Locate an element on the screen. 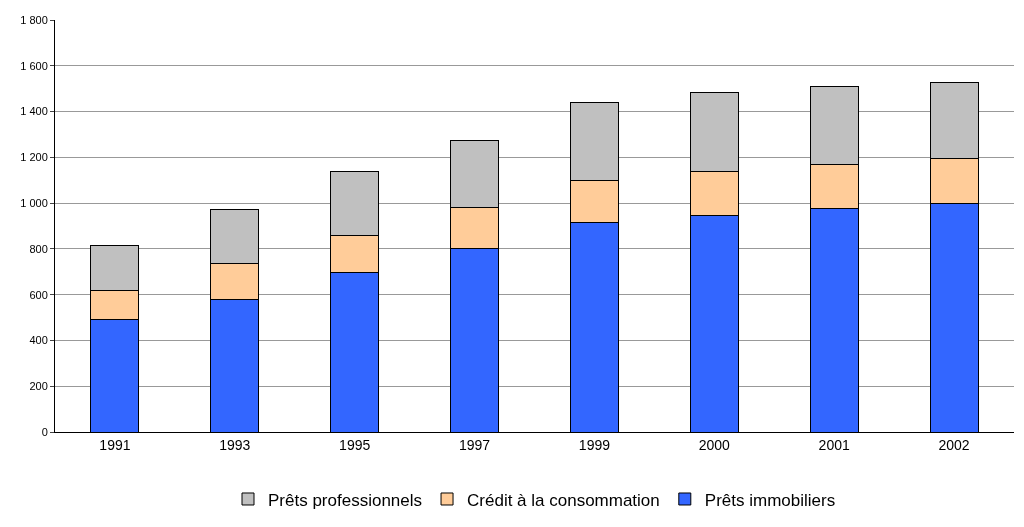 The width and height of the screenshot is (1024, 527). y-tick-label: 800 is located at coordinates (38, 248).